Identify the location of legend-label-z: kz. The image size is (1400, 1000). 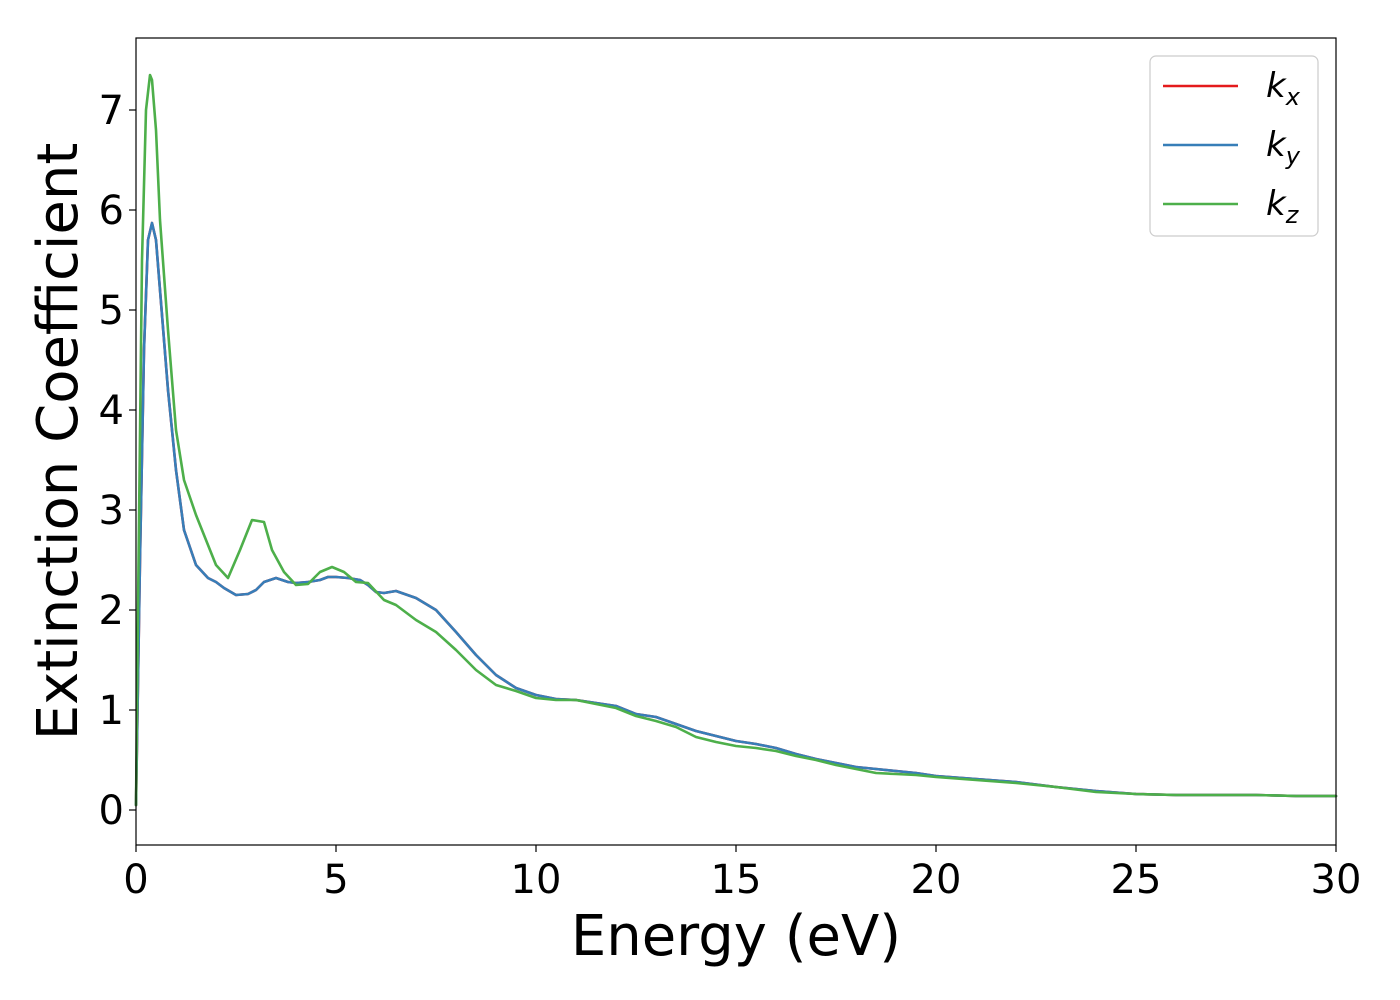
(1283, 206).